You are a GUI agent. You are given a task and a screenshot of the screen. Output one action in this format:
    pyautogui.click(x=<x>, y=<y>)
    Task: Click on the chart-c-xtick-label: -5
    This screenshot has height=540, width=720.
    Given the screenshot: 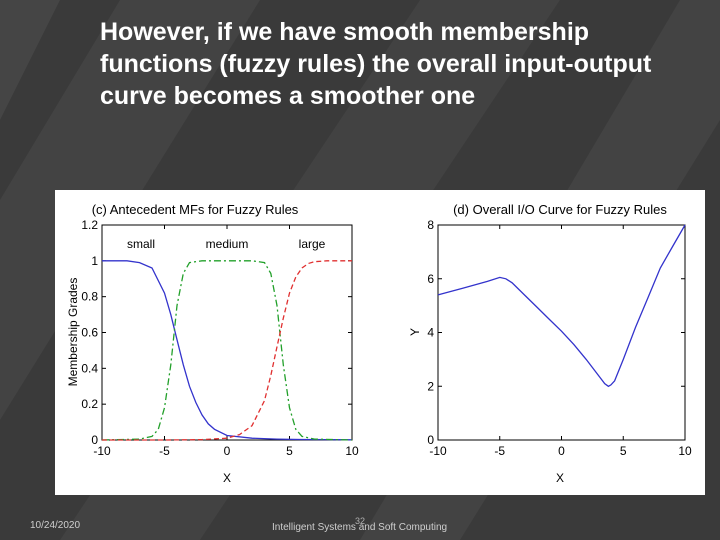 What is the action you would take?
    pyautogui.click(x=164, y=451)
    